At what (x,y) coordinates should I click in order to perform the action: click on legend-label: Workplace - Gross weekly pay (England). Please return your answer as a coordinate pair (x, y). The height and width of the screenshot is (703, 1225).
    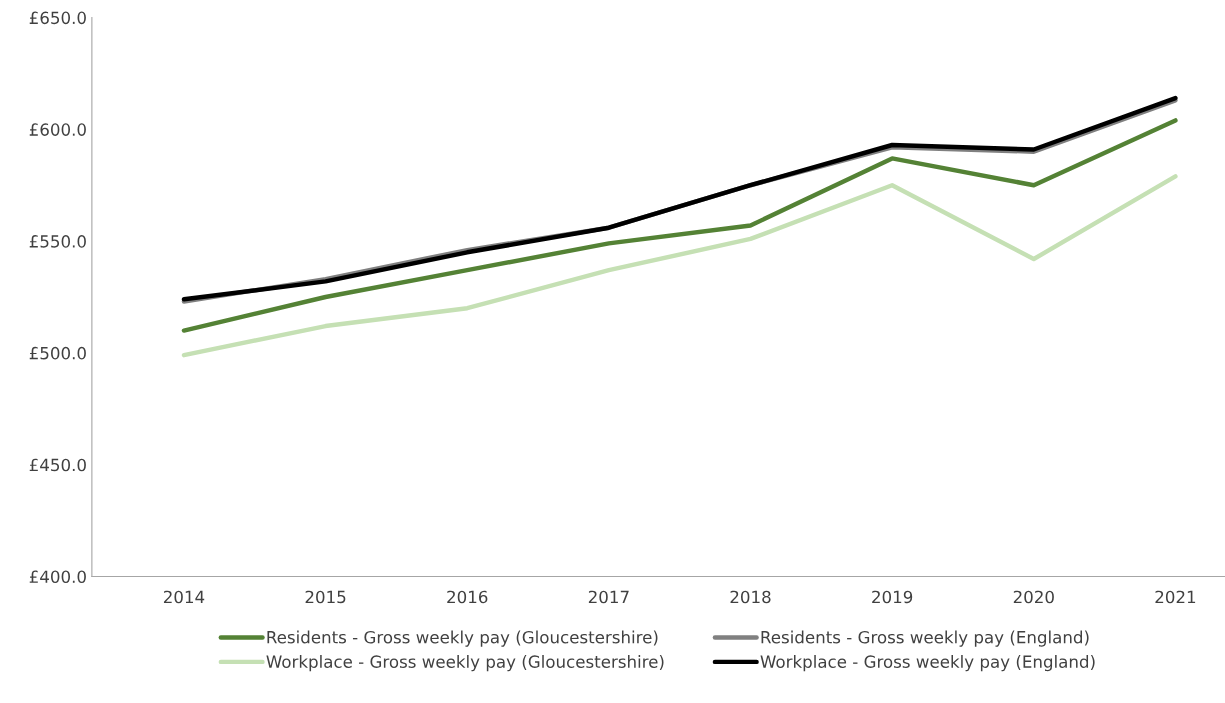
    Looking at the image, I should click on (927, 663).